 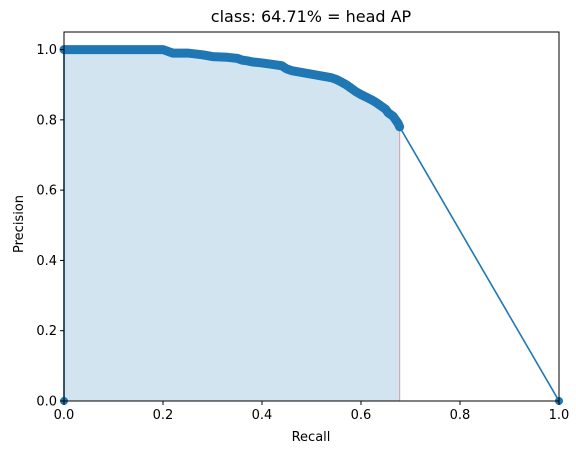 What do you see at coordinates (361, 415) in the screenshot?
I see `x-tick-label: 0.6` at bounding box center [361, 415].